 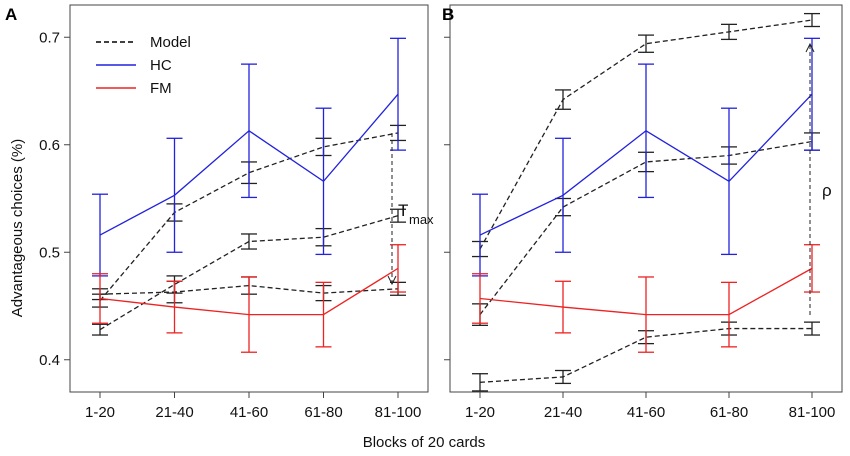 I want to click on legend: Model HC FM, so click(x=143, y=65).